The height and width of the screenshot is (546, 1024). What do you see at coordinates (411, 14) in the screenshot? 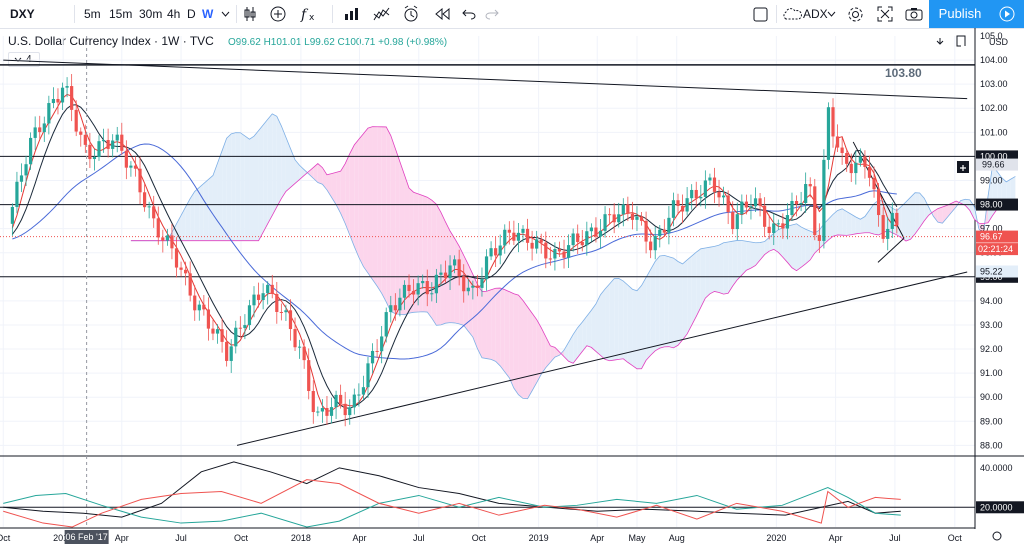
I see `alert-clock-icon` at bounding box center [411, 14].